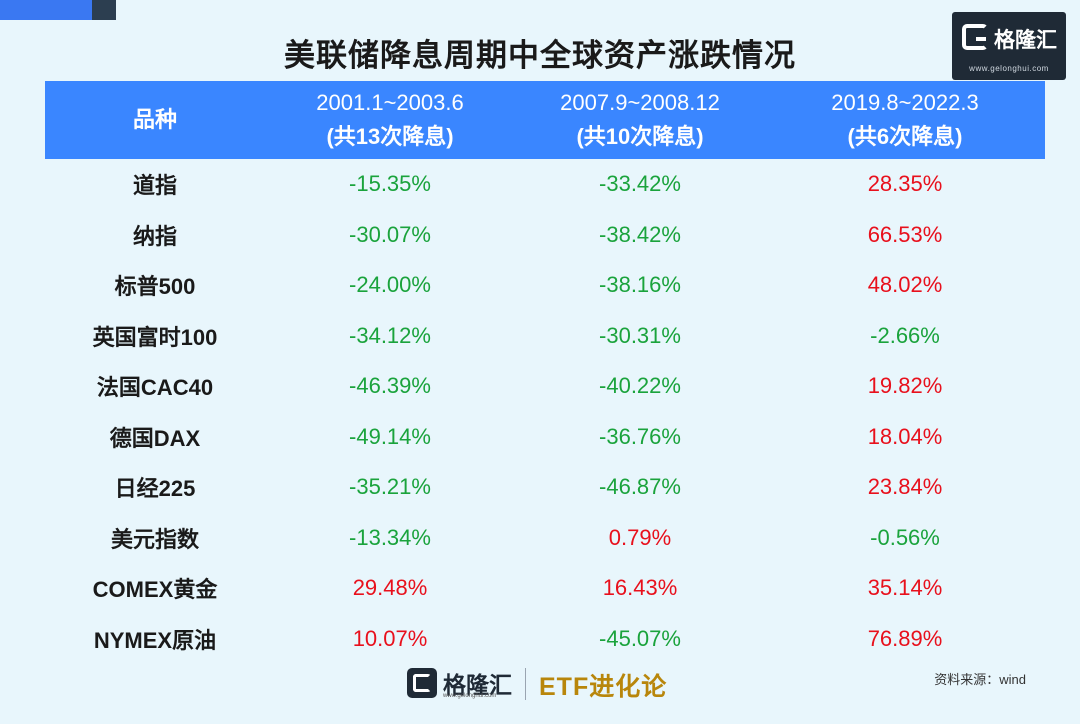 The width and height of the screenshot is (1080, 724). I want to click on header-cell-period: 2019.8~2022.3 (共6次降息), so click(905, 120).